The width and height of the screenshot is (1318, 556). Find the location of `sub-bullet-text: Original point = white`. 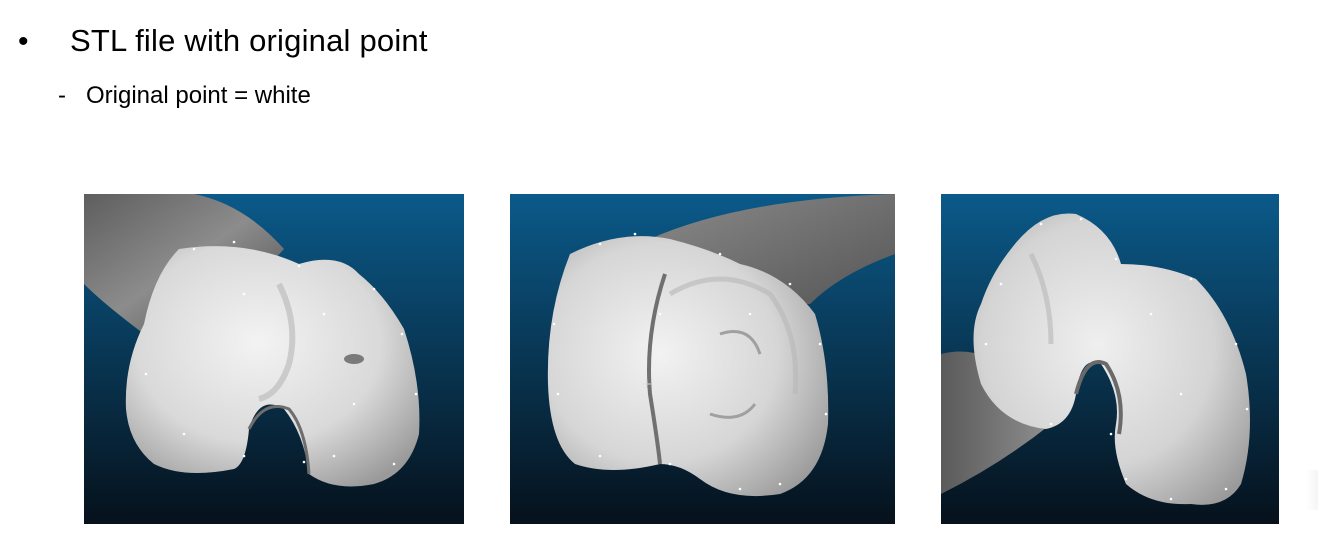

sub-bullet-text: Original point = white is located at coordinates (198, 95).